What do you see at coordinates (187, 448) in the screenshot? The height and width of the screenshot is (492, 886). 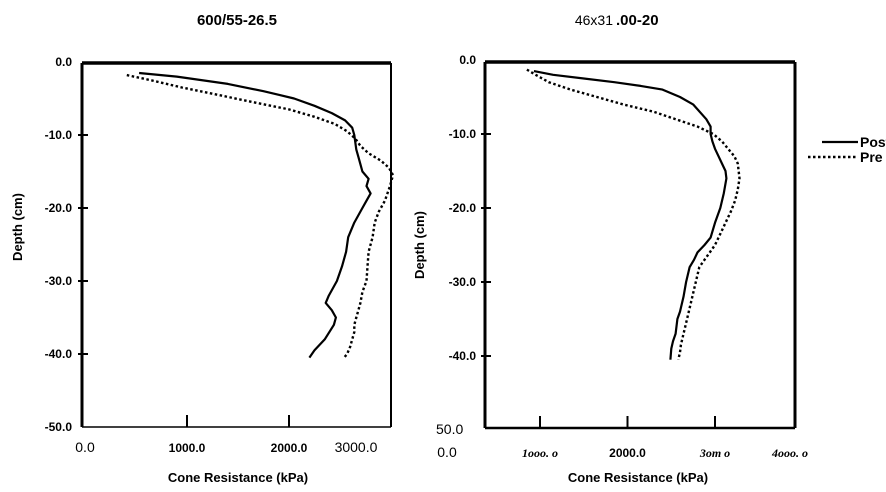 I see `chart1-x-tick-label: 1000.0` at bounding box center [187, 448].